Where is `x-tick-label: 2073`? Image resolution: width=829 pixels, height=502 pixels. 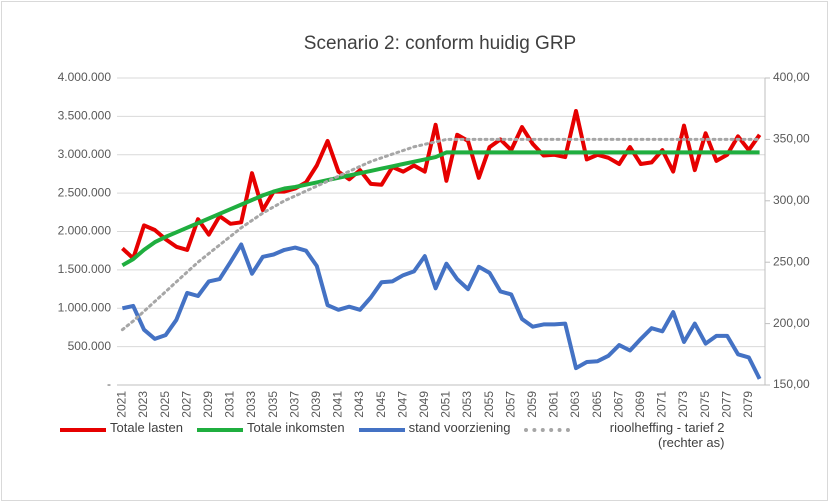
x-tick-label: 2073 is located at coordinates (683, 404).